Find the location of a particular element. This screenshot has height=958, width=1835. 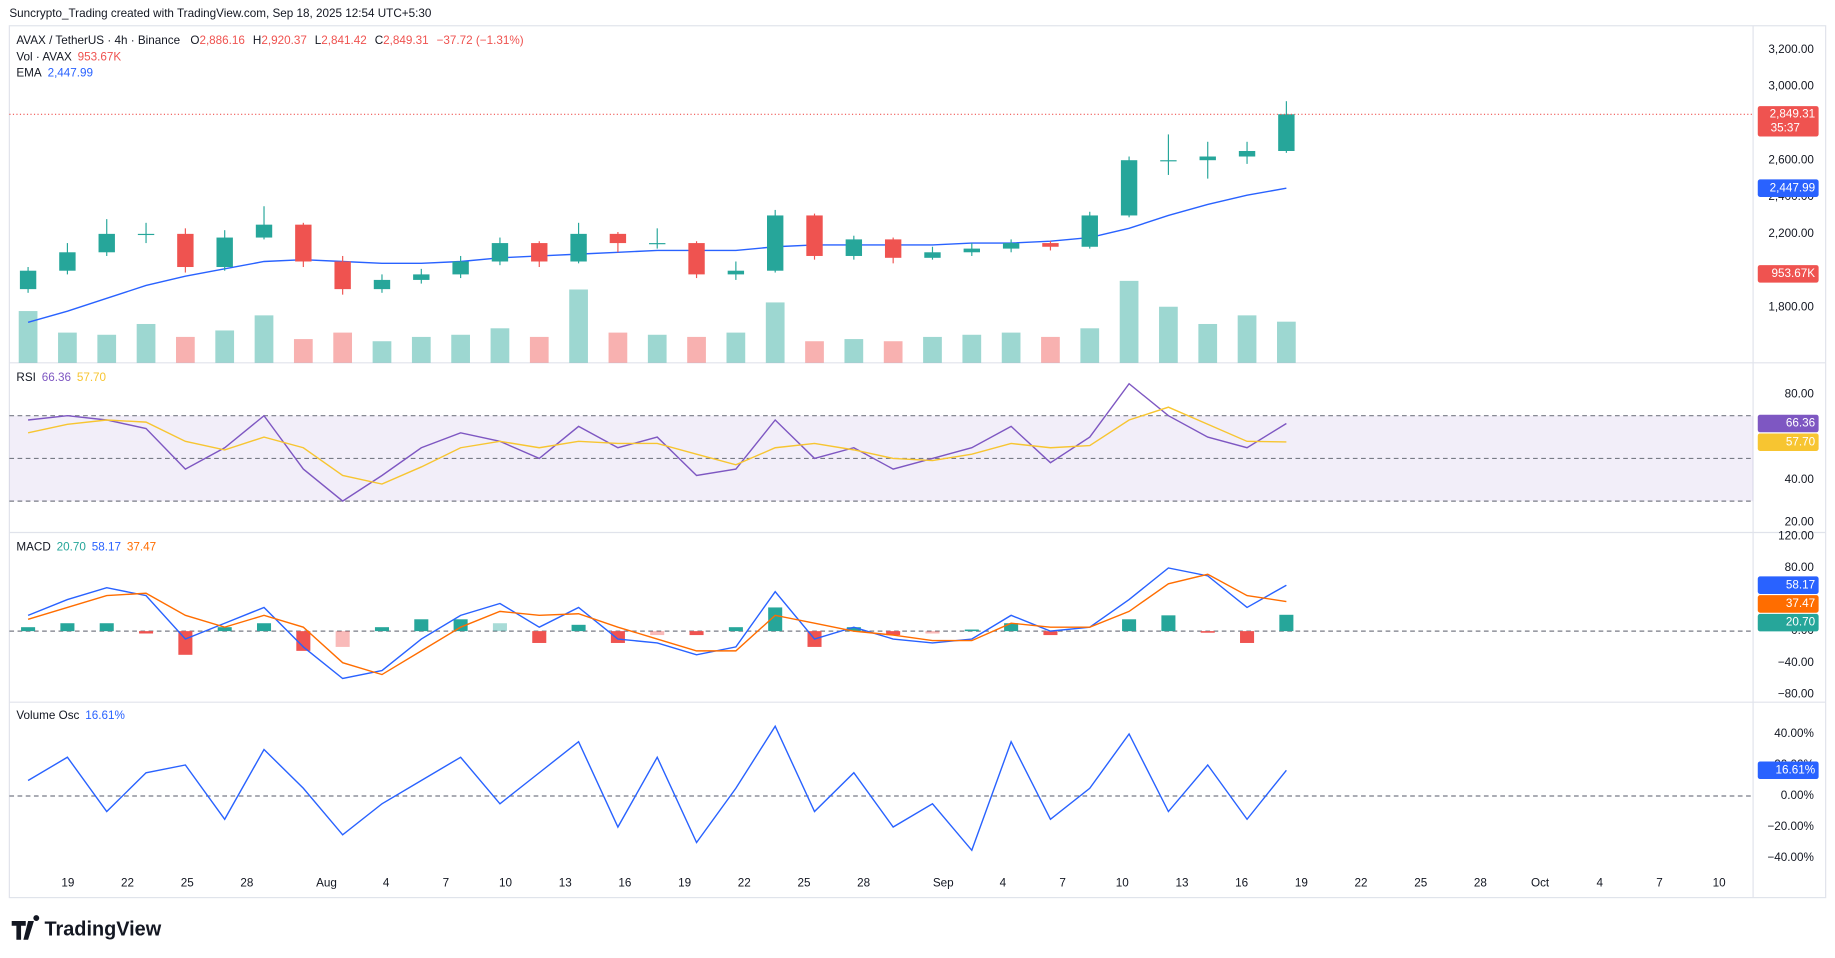

x-tick-label: 19 is located at coordinates (67, 883).